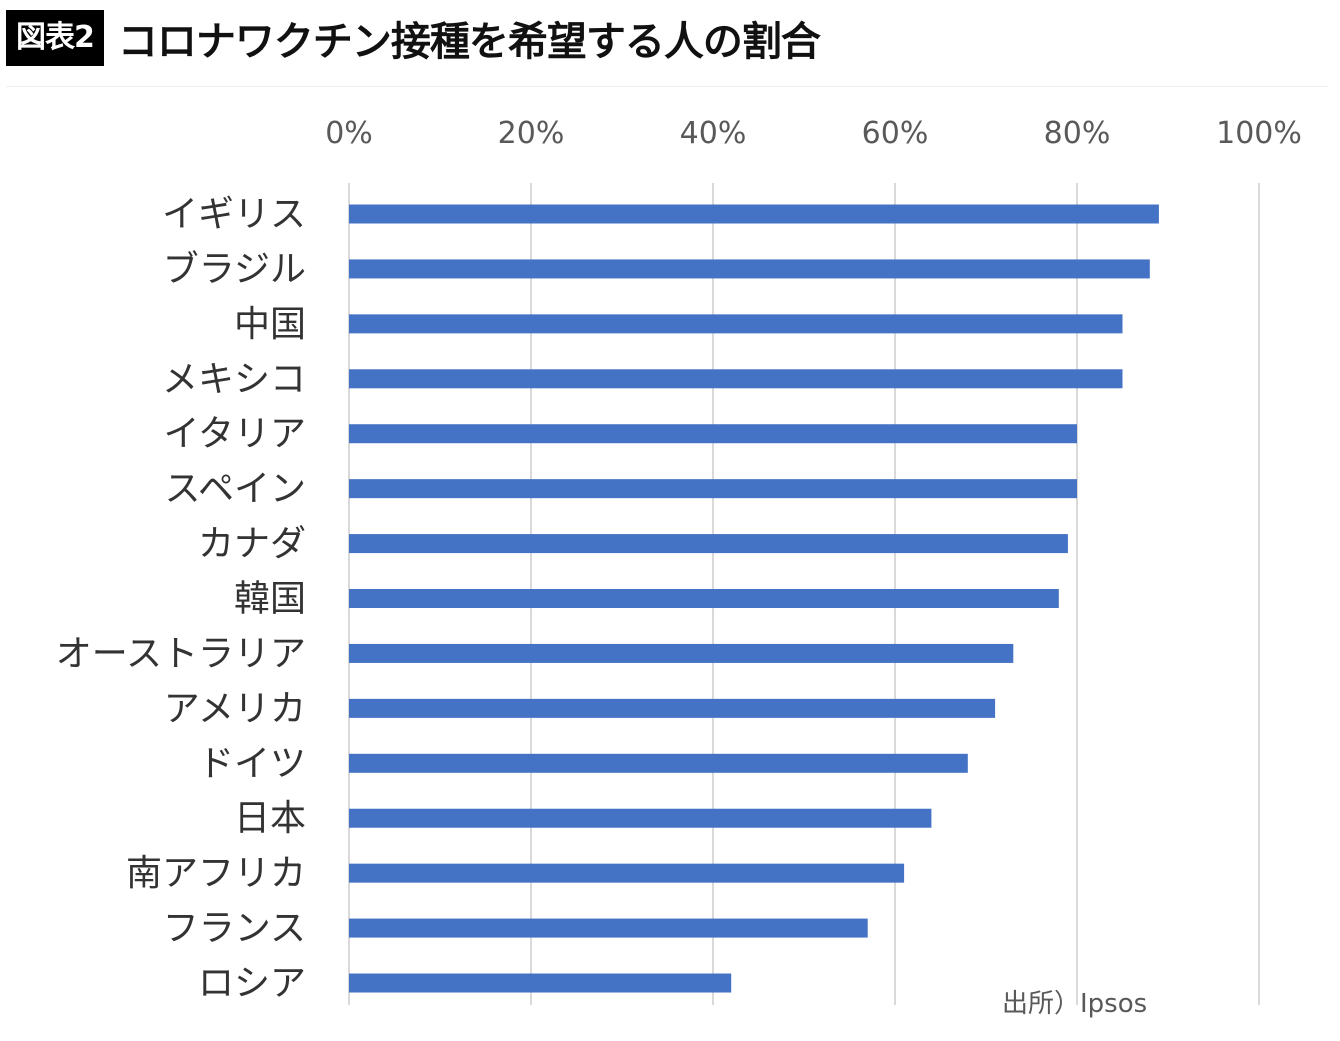 The image size is (1340, 1041). What do you see at coordinates (234, 379) in the screenshot?
I see `category-label: メキシコ` at bounding box center [234, 379].